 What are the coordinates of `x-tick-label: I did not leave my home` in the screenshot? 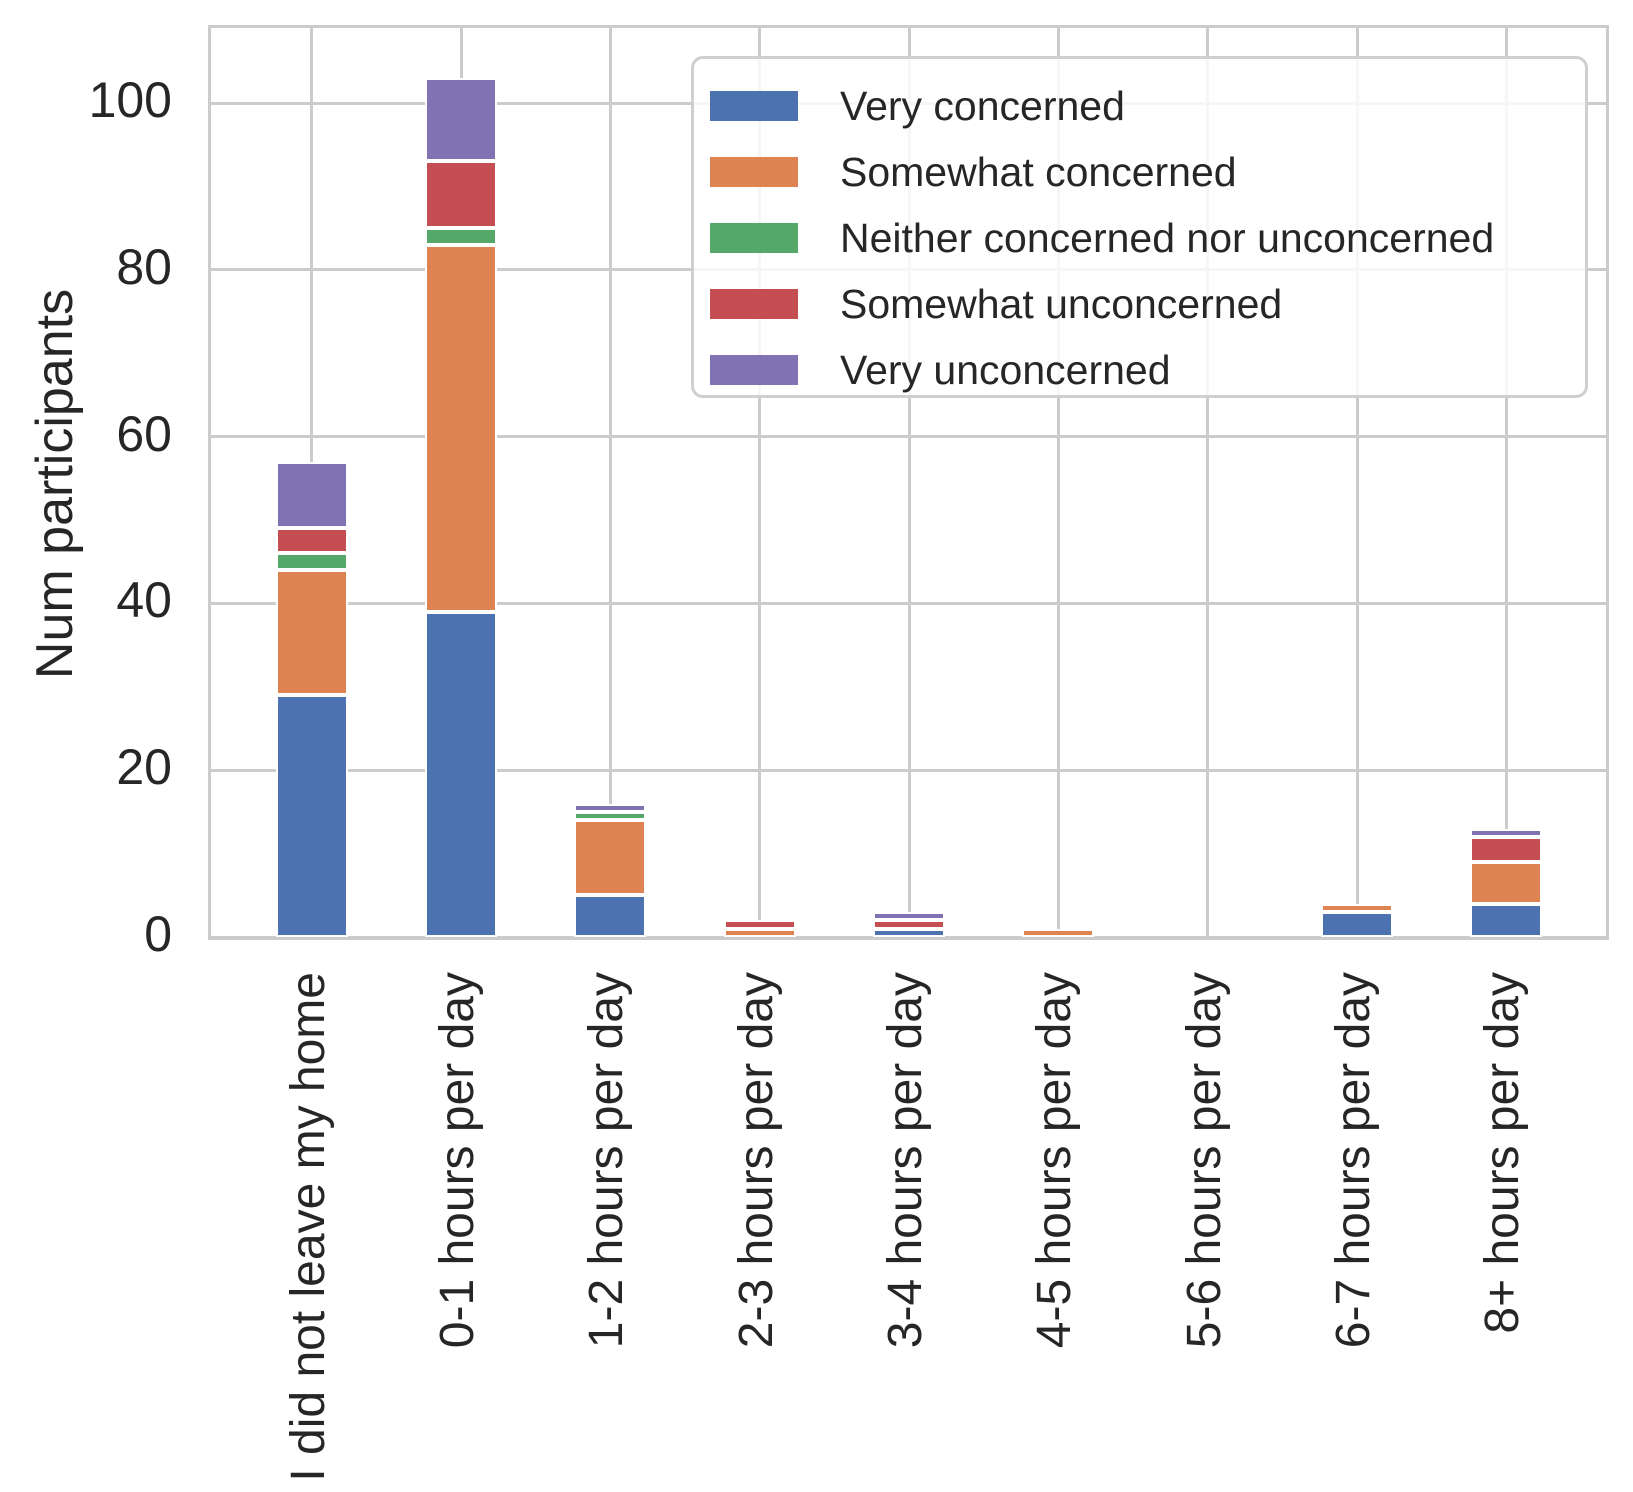 It's located at (308, 1227).